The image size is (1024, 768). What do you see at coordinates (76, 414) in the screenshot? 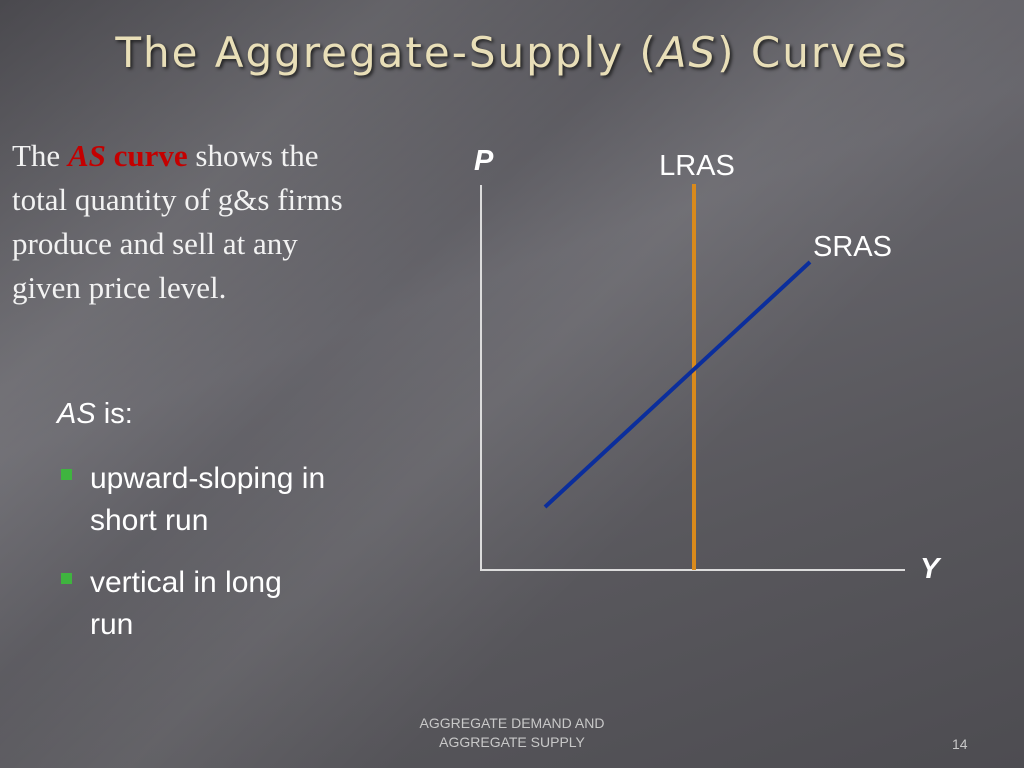
I see `heading-italic: AS` at bounding box center [76, 414].